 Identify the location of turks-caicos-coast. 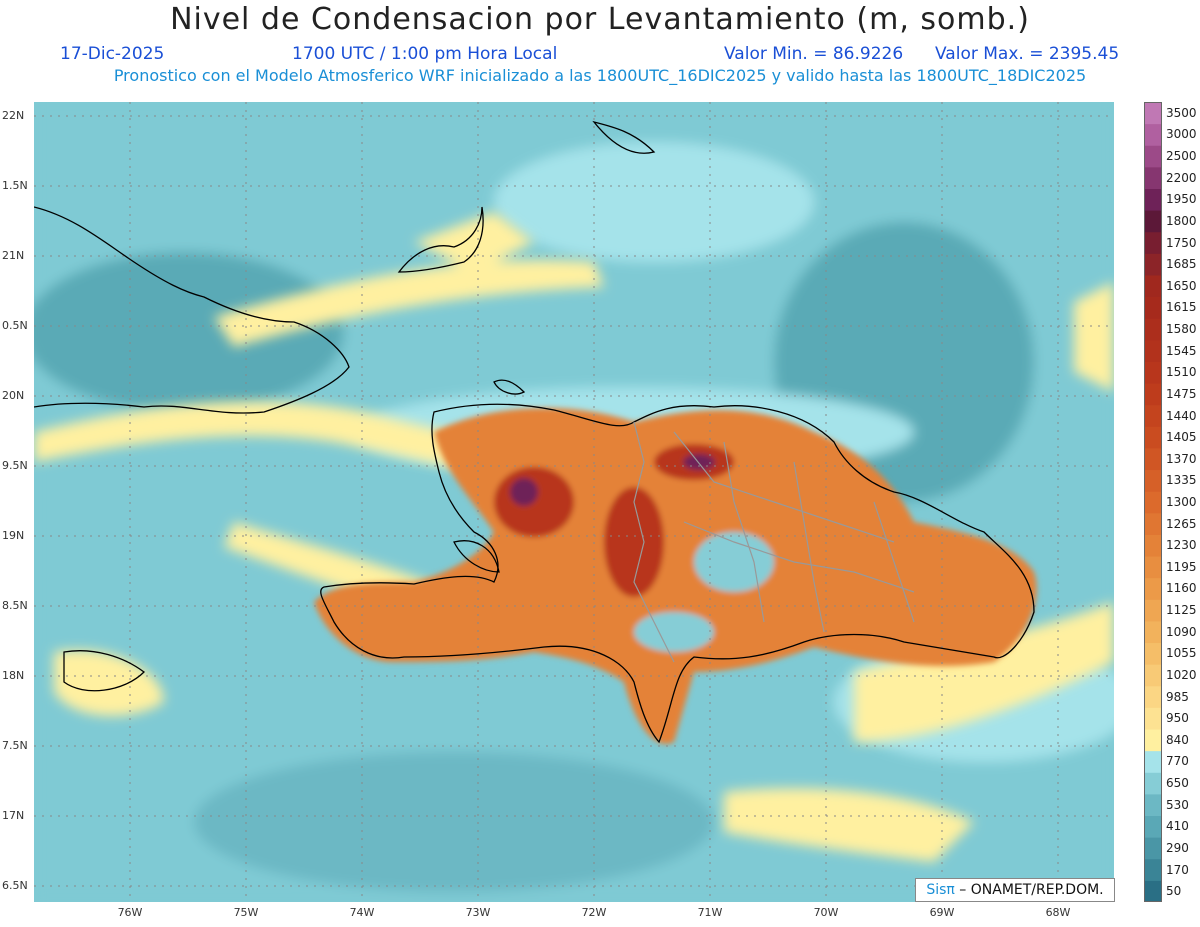
(624, 137).